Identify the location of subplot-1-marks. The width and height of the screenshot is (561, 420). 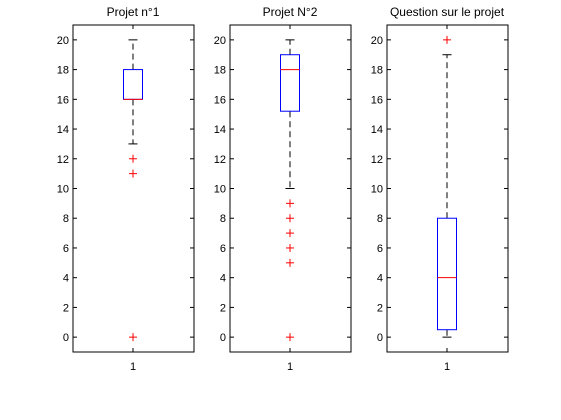
(133, 190).